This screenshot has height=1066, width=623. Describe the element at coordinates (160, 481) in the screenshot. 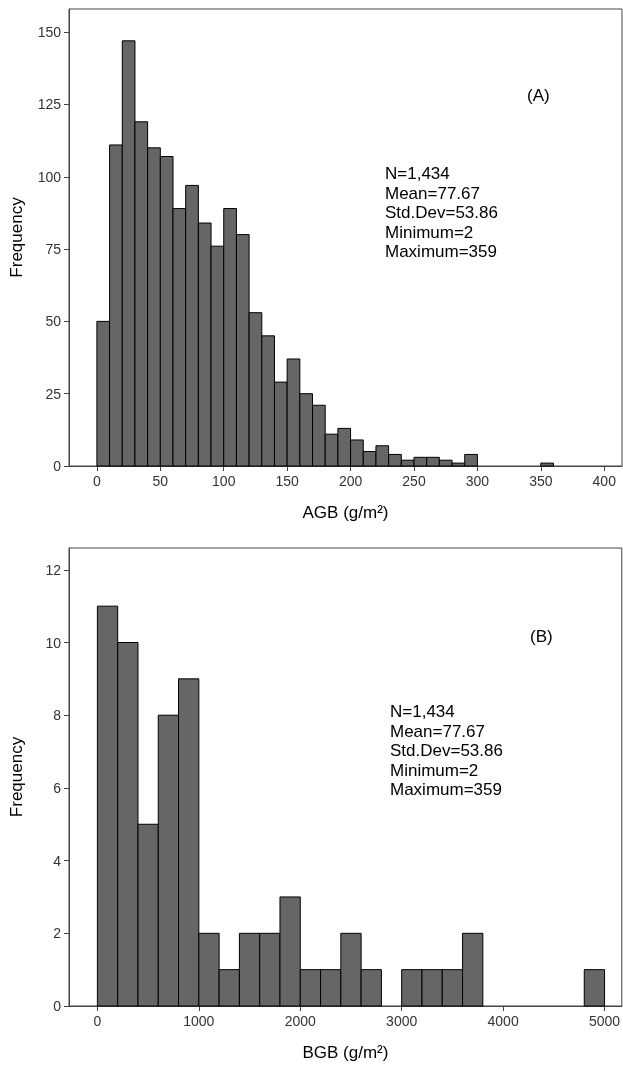

I see `x-tick-label: 50` at that location.